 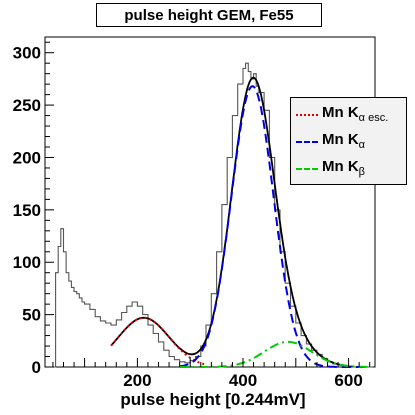 What do you see at coordinates (27, 262) in the screenshot?
I see `y-tick-label: 100` at bounding box center [27, 262].